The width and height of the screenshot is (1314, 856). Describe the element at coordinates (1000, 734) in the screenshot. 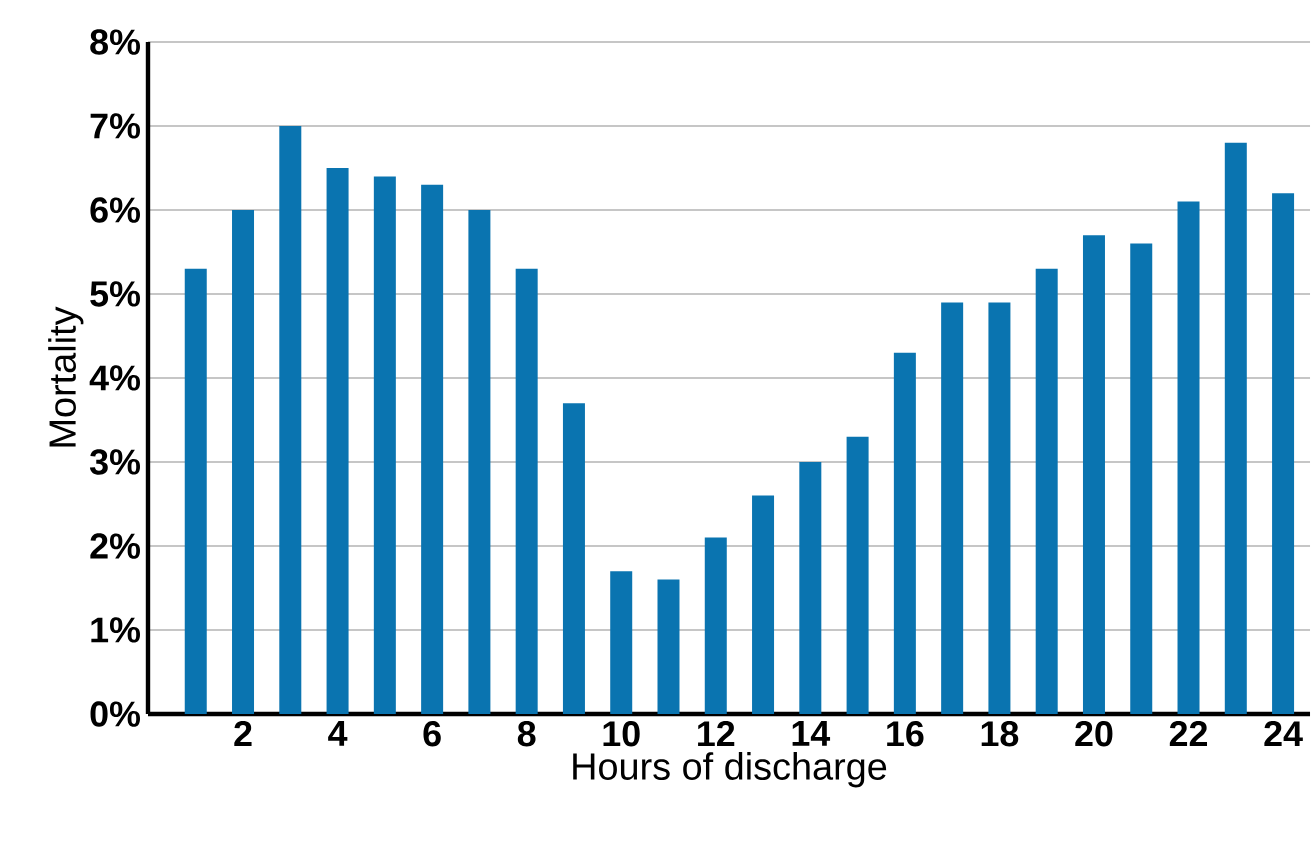

I see `x-tick-label: 18` at that location.